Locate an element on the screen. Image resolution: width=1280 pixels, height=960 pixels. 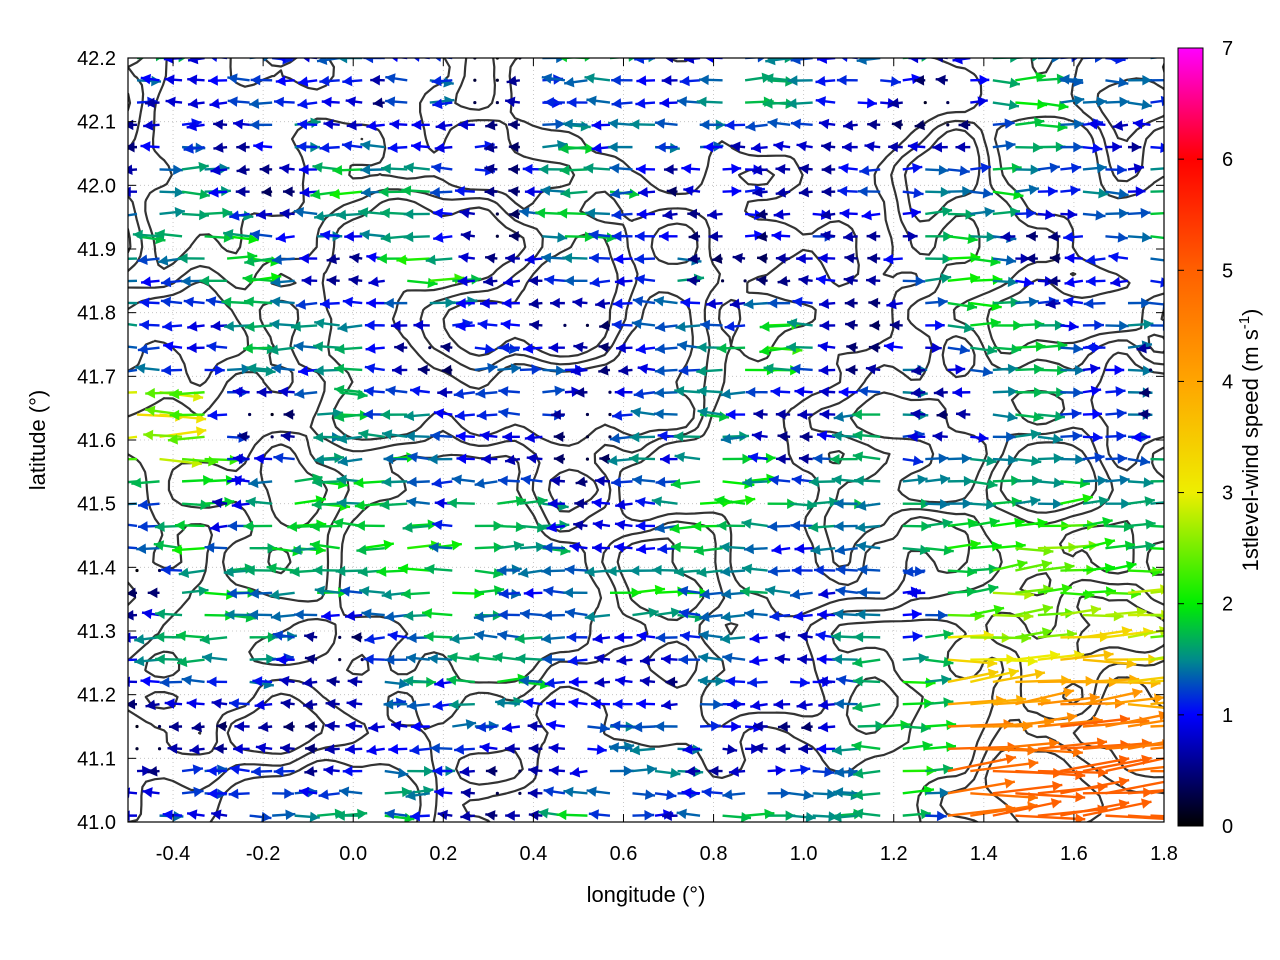
x-tick-label: 0.6 is located at coordinates (624, 854).